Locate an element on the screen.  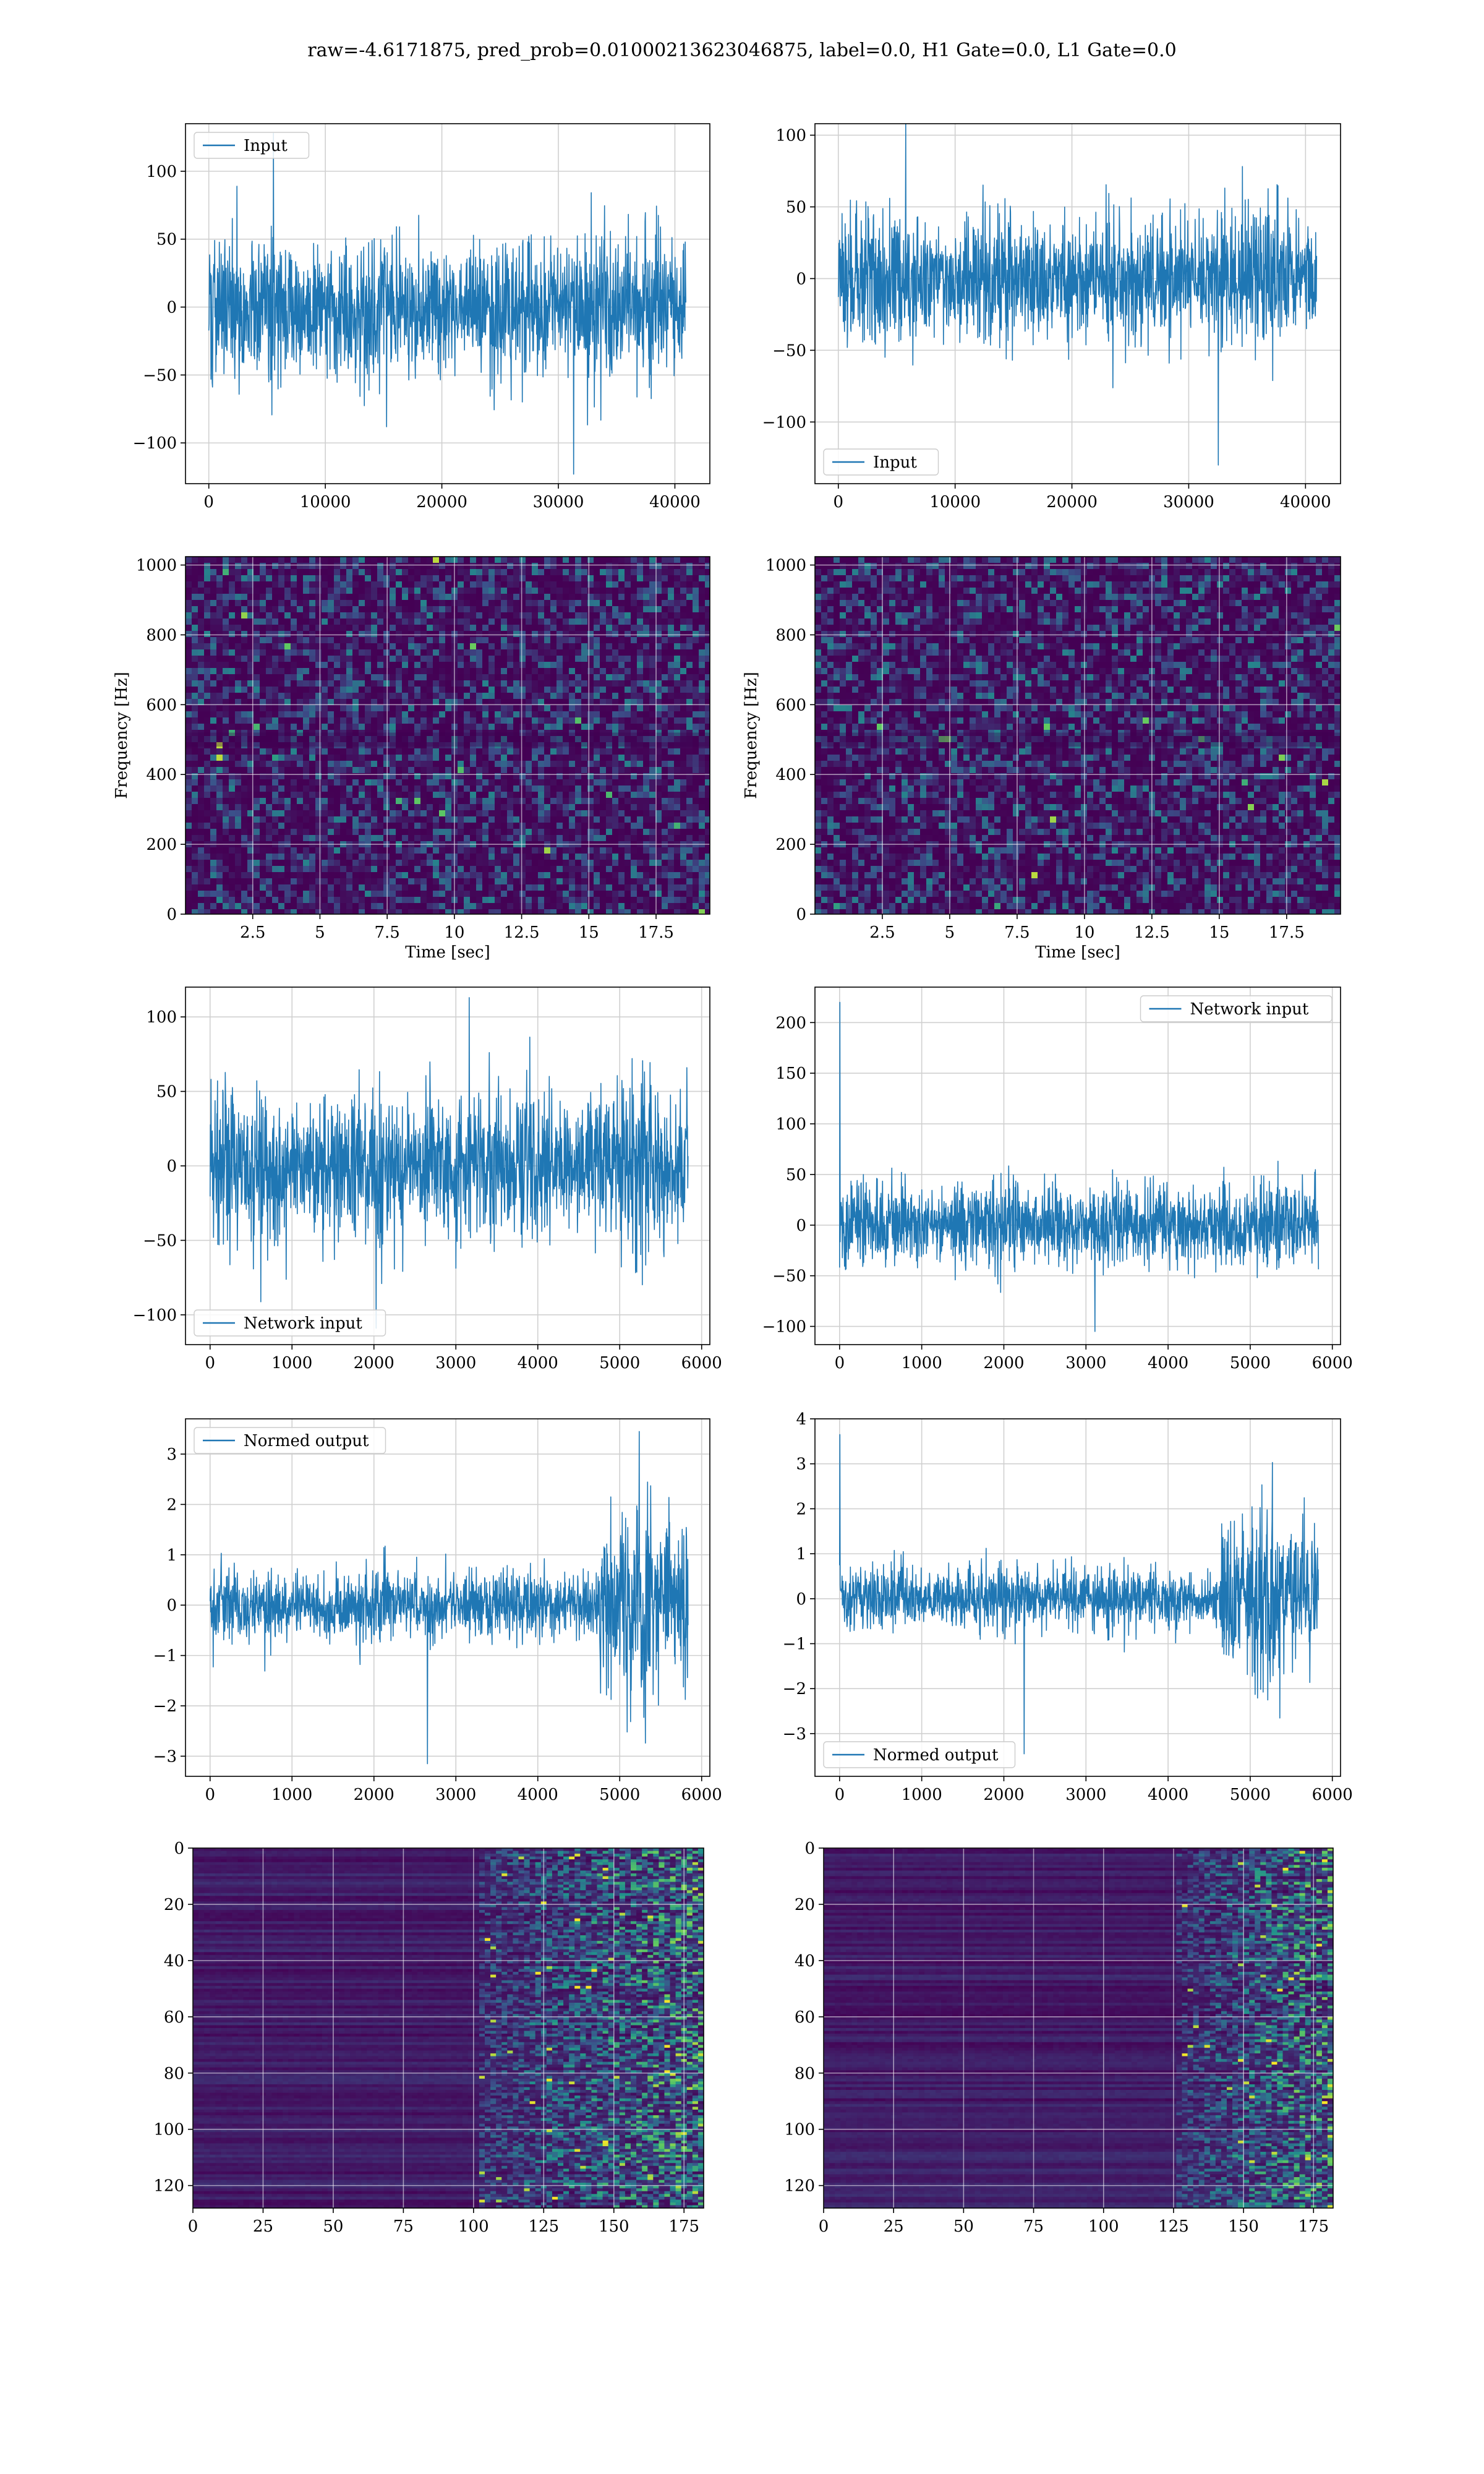
y-tick-label: 50 is located at coordinates (796, 207).